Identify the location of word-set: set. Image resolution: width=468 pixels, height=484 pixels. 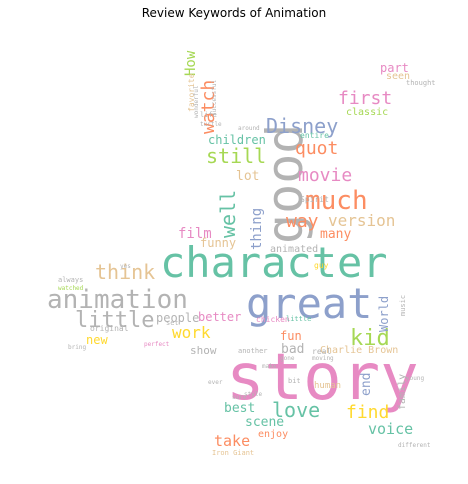
(172, 323).